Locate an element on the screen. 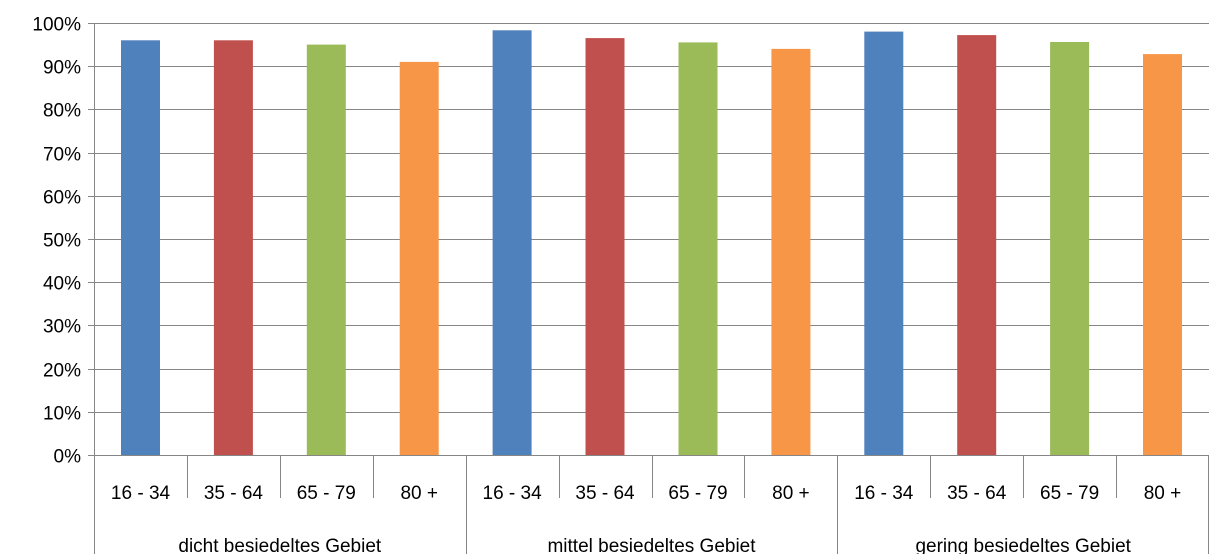 Image resolution: width=1216 pixels, height=554 pixels. y-tick-label: 40% is located at coordinates (62, 284).